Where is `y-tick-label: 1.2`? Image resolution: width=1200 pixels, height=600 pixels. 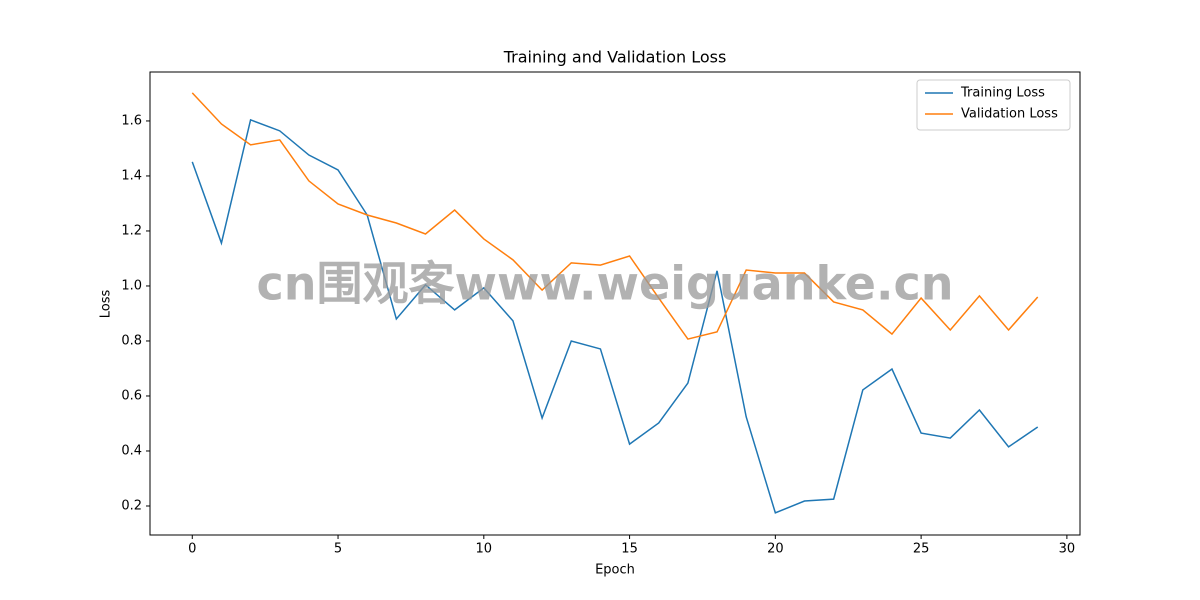 y-tick-label: 1.2 is located at coordinates (131, 230).